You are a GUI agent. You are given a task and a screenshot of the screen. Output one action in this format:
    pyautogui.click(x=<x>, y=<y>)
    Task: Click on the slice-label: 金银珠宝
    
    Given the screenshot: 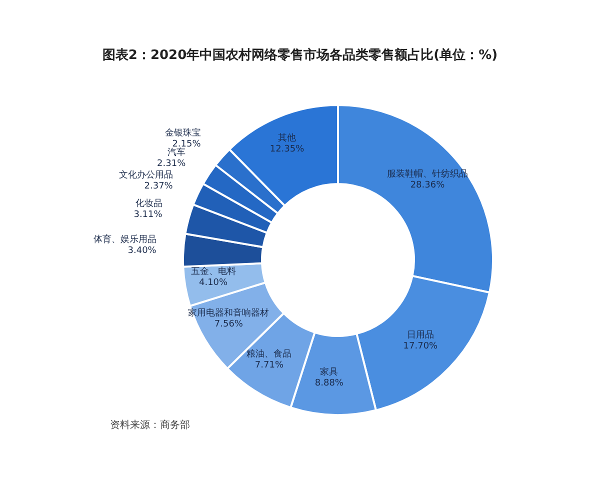 What is the action you would take?
    pyautogui.click(x=182, y=132)
    